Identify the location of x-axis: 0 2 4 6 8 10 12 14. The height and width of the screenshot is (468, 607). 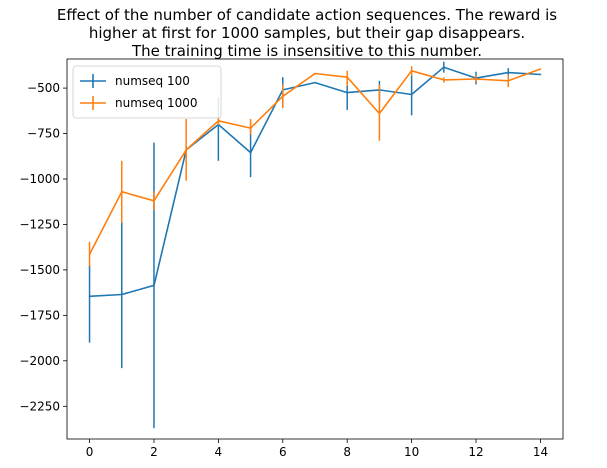
(317, 449).